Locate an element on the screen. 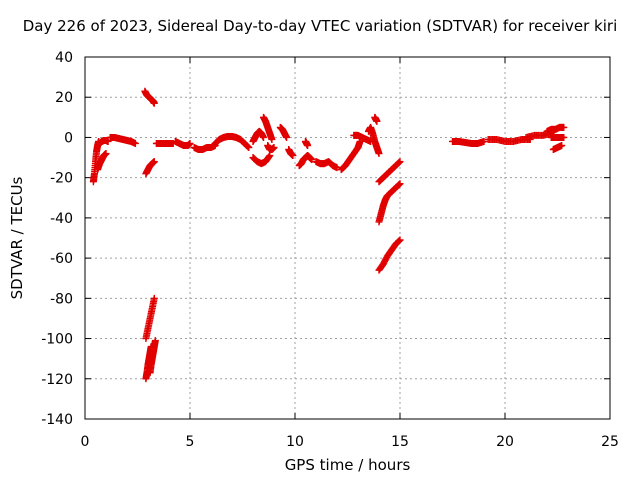 The width and height of the screenshot is (640, 480). x-tick-label: 5 is located at coordinates (190, 442).